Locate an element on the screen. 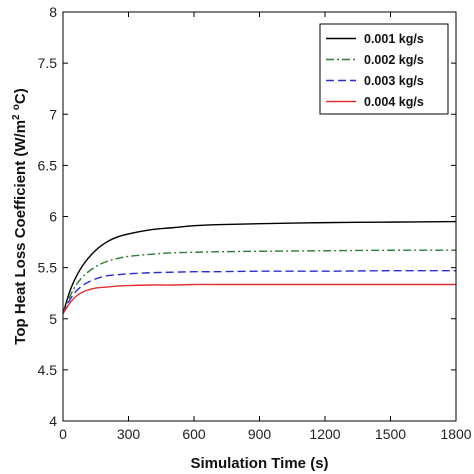 This screenshot has height=474, width=474. legend-label: 0.002 kg/s is located at coordinates (394, 60).